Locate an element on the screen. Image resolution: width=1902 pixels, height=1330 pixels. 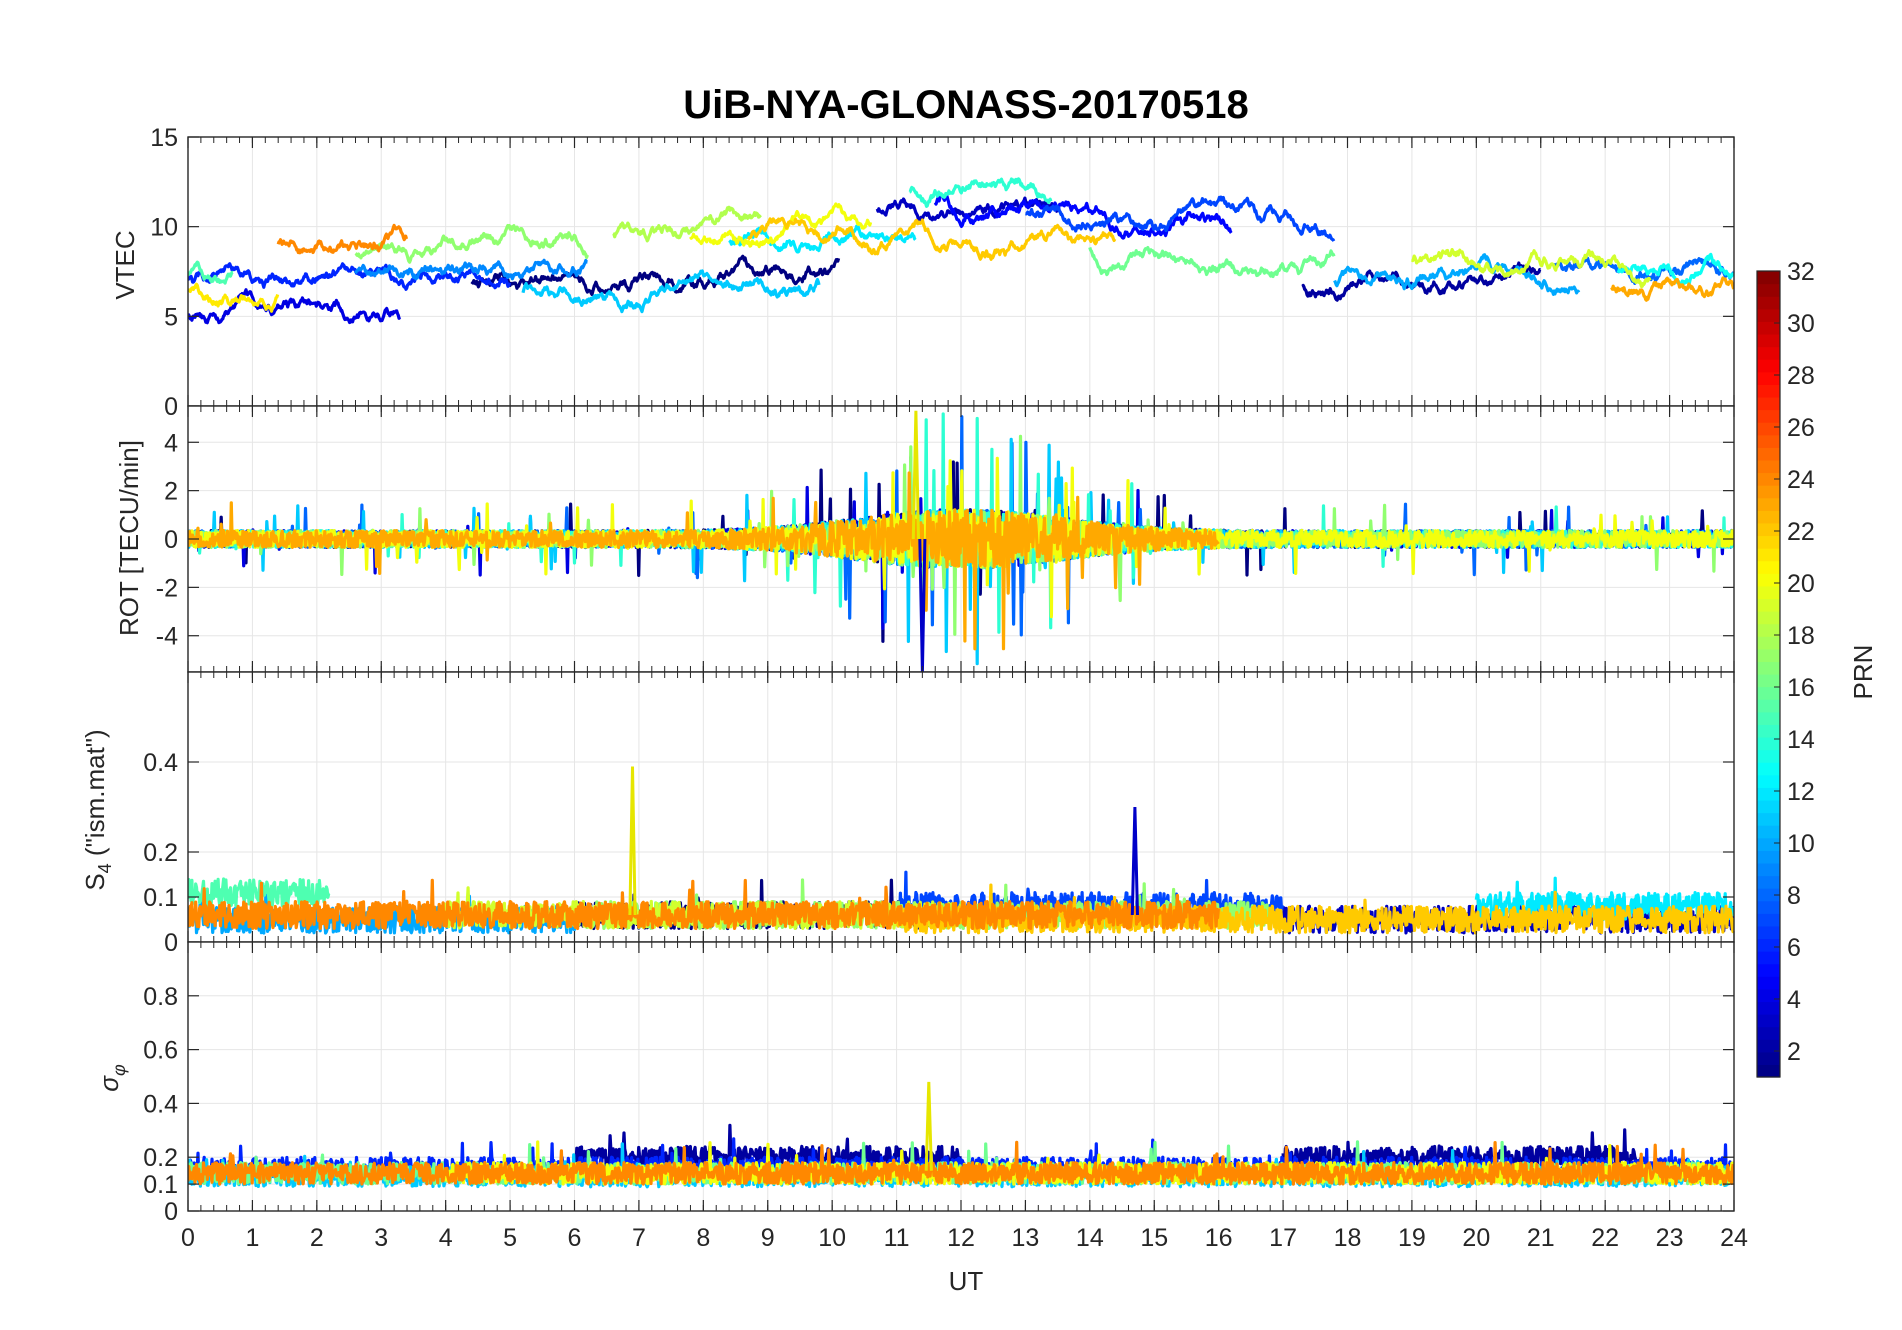
colorbar-tick-label: 22 is located at coordinates (1801, 532).